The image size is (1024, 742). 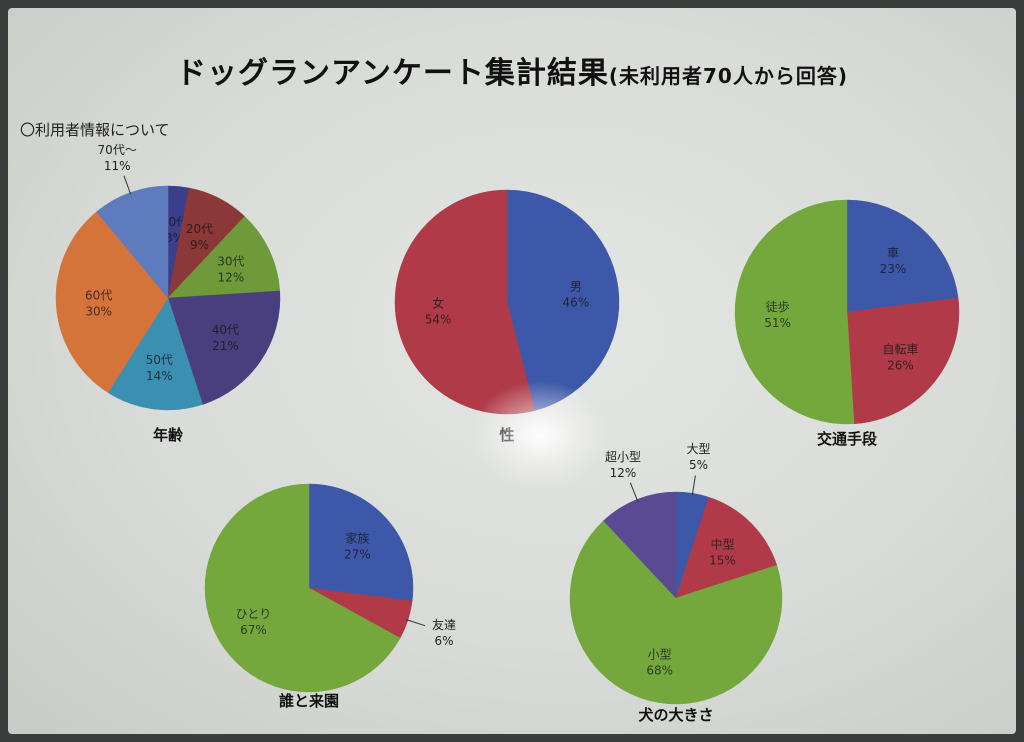 I want to click on poster-title: ドッグランアンケート集計結果(未利用者70人から回答), so click(x=512, y=70).